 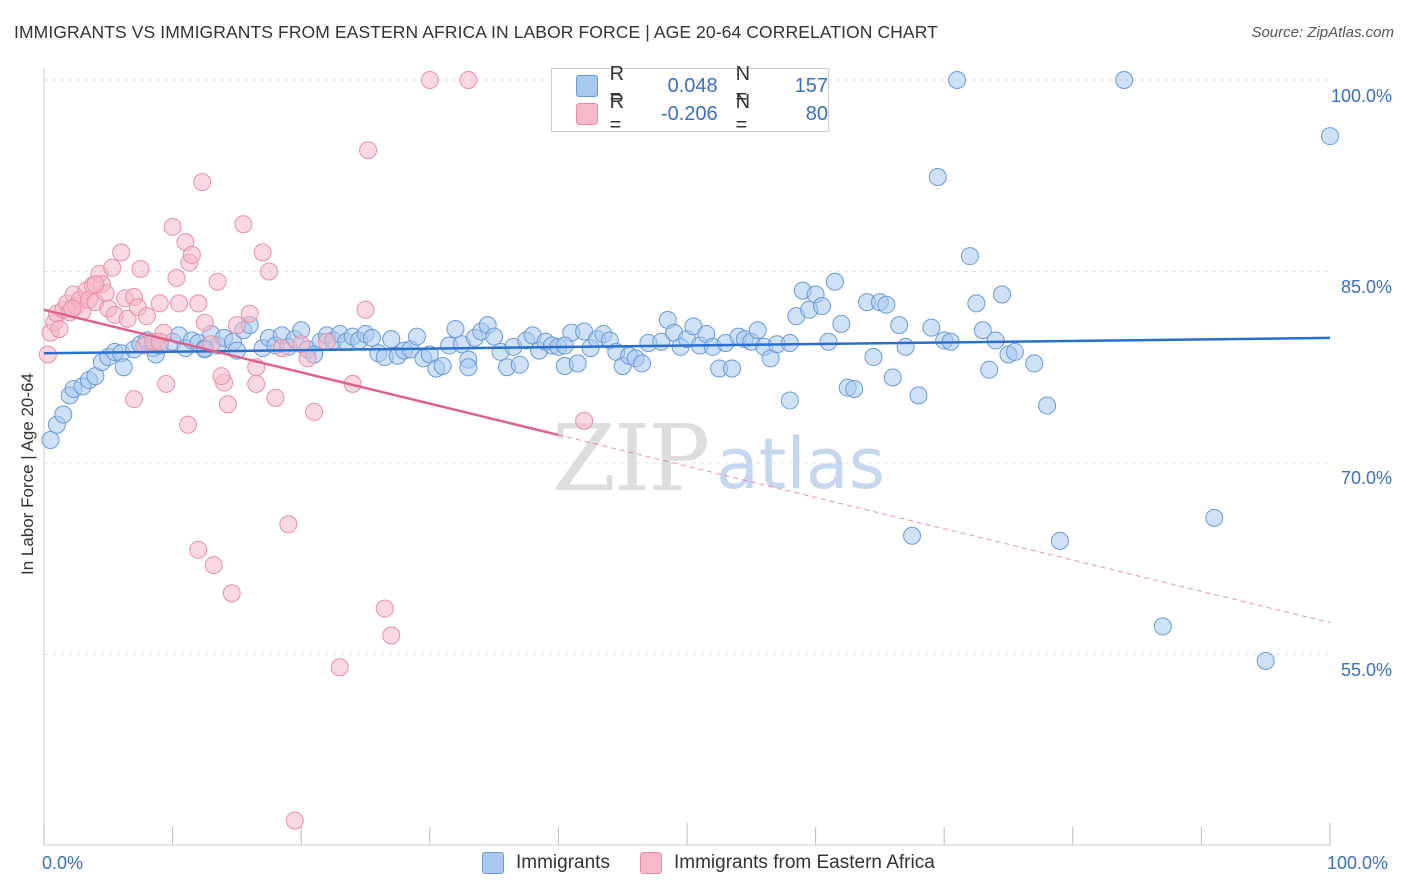 I want to click on x-tick-label-left: 0.0%, so click(x=63, y=863).